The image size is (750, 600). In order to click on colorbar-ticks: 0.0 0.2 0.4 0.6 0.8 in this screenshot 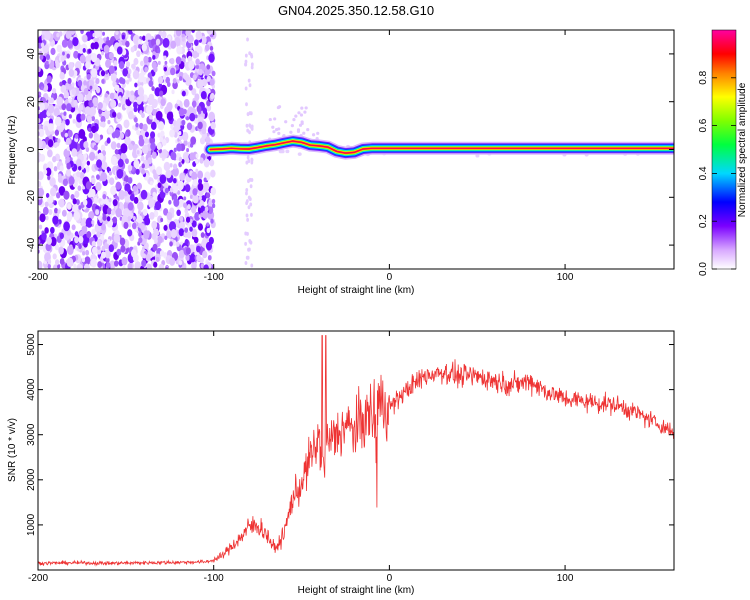, I will do `click(717, 173)`.